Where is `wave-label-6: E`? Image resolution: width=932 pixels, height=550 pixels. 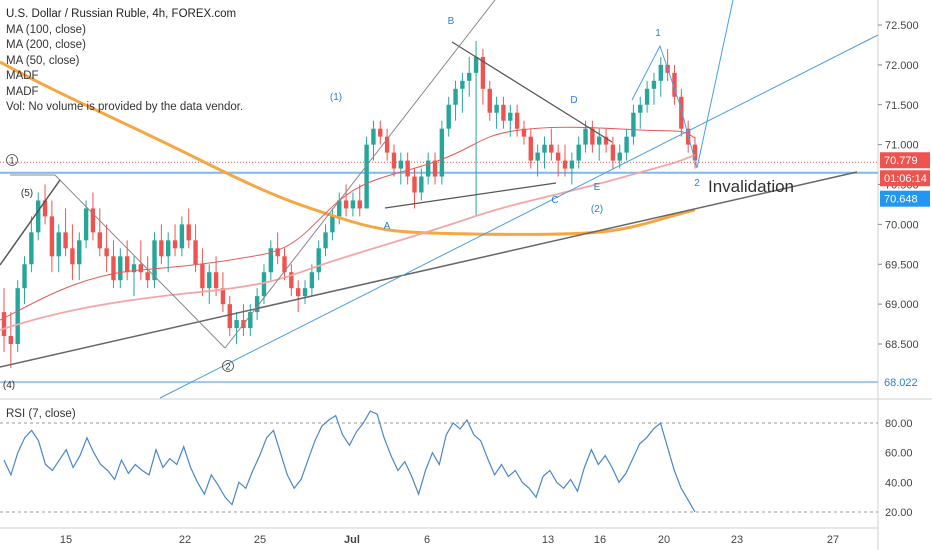 wave-label-6: E is located at coordinates (597, 187).